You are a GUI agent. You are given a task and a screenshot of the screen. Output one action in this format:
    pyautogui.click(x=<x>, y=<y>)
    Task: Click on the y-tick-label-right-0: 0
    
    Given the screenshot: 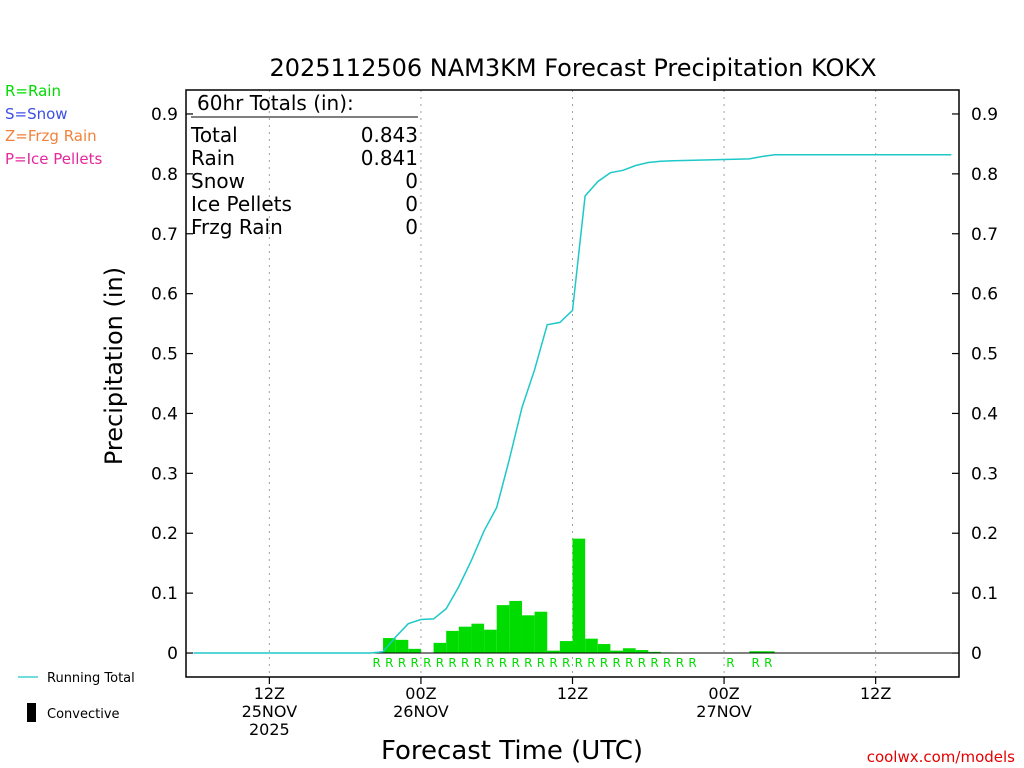 What is the action you would take?
    pyautogui.click(x=976, y=654)
    